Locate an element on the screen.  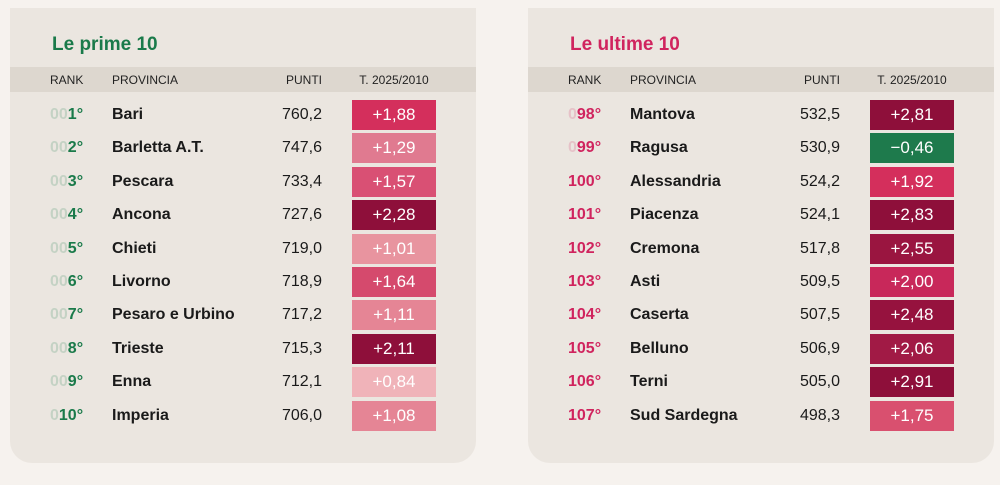
points: 524,1 is located at coordinates (819, 215).